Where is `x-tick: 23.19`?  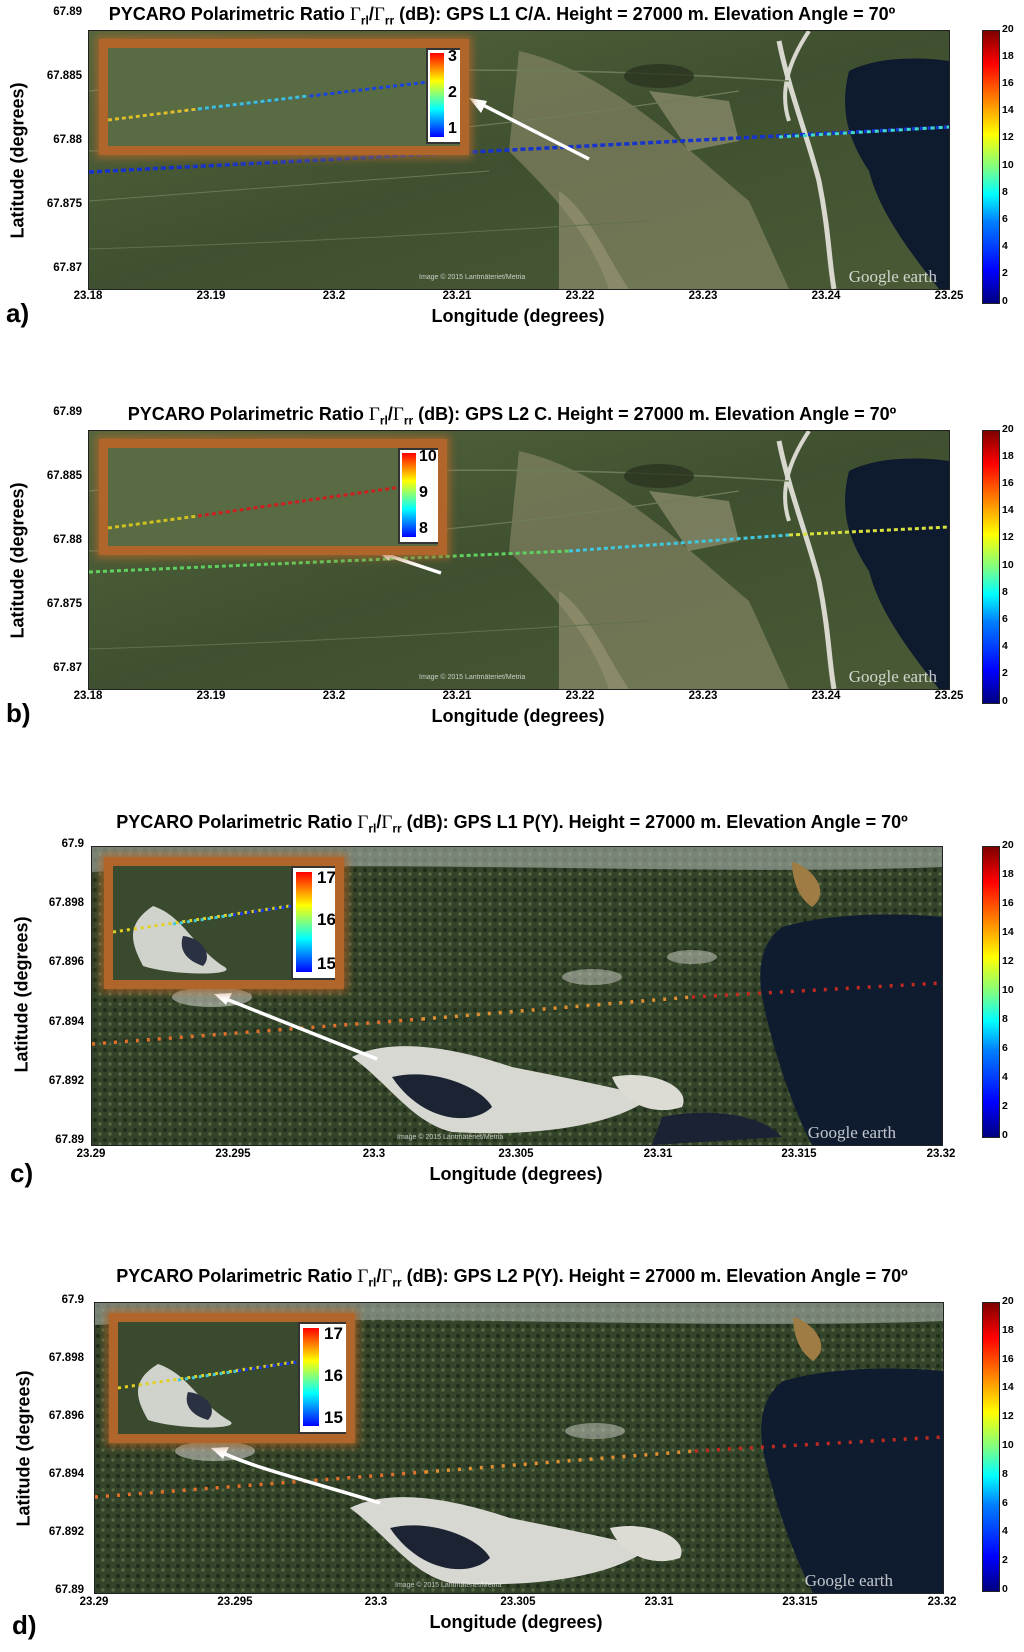 x-tick: 23.19 is located at coordinates (211, 296).